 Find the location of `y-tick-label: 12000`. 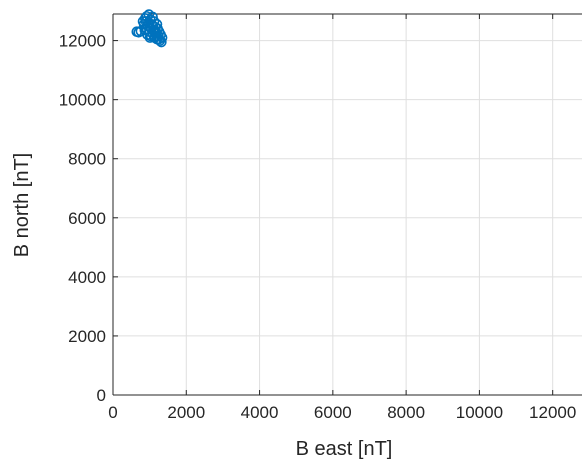

y-tick-label: 12000 is located at coordinates (82, 41).